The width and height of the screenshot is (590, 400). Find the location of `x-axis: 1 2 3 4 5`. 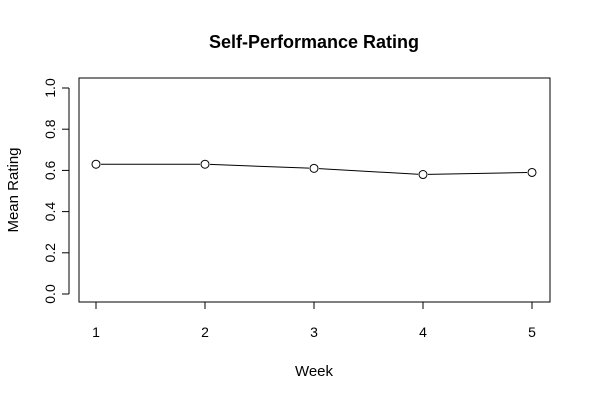

x-axis: 1 2 3 4 5 is located at coordinates (314, 320).